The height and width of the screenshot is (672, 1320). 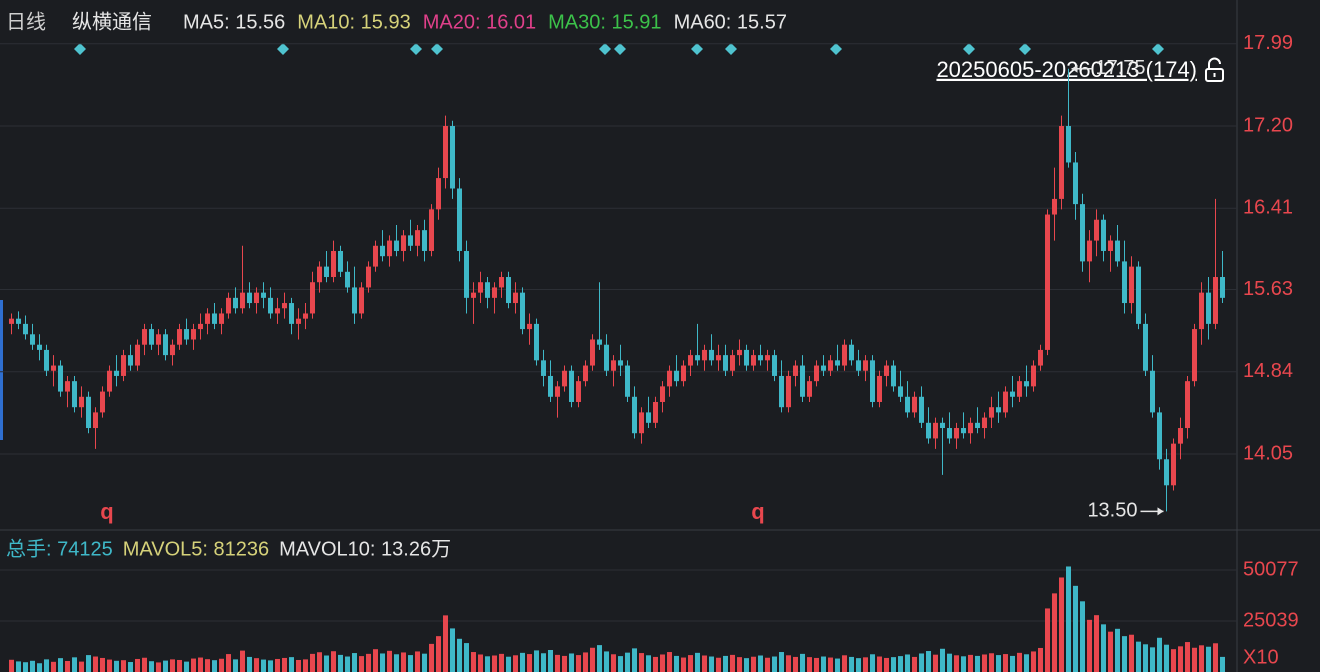 What do you see at coordinates (26, 21) in the screenshot?
I see `period: 日线` at bounding box center [26, 21].